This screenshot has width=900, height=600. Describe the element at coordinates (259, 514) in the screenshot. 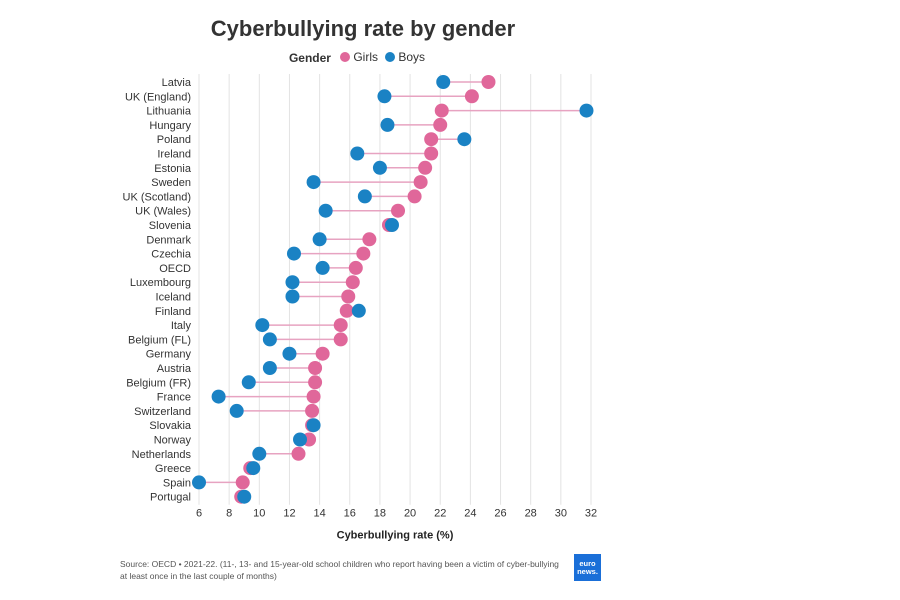

I see `x-tick-label: 10` at that location.